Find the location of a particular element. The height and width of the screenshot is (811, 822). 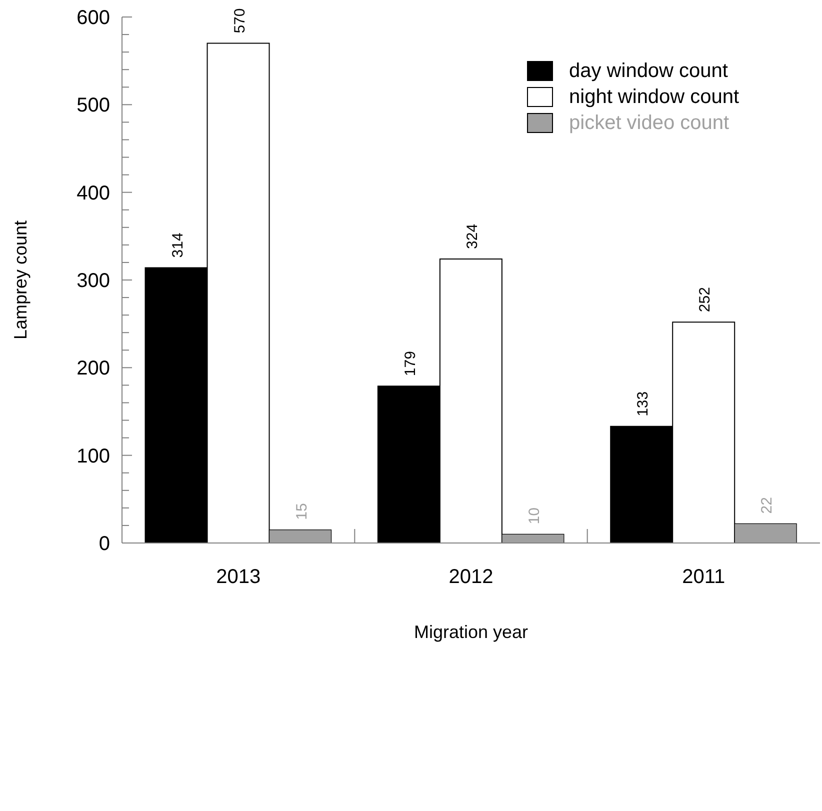

y-tick-label: 300 is located at coordinates (93, 281).